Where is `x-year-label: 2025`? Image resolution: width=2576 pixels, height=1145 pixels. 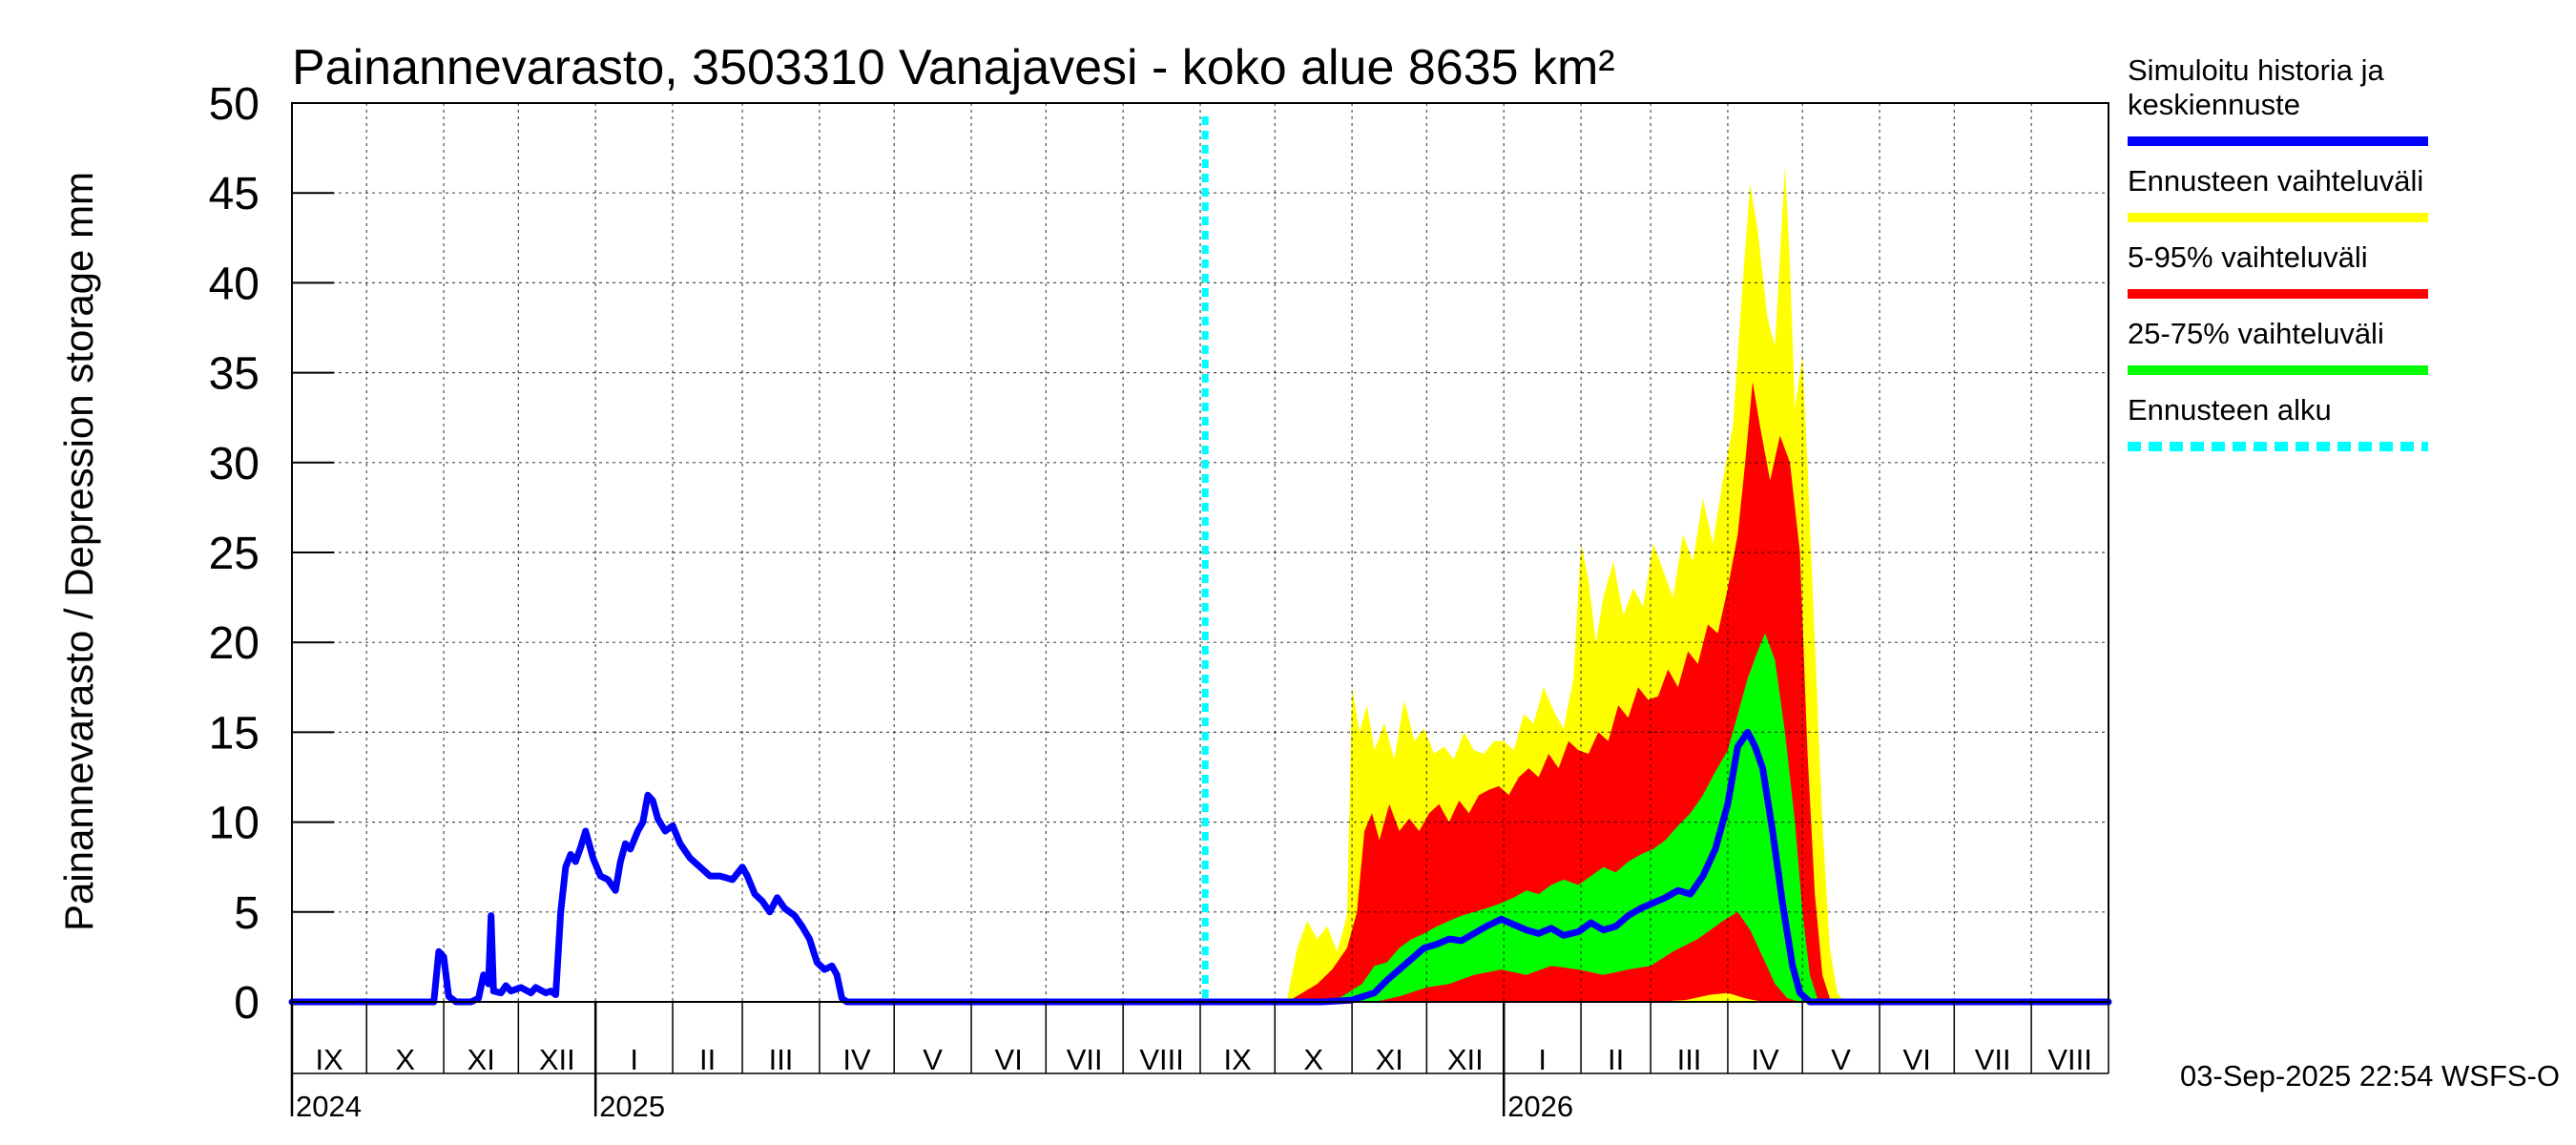 x-year-label: 2025 is located at coordinates (632, 1107).